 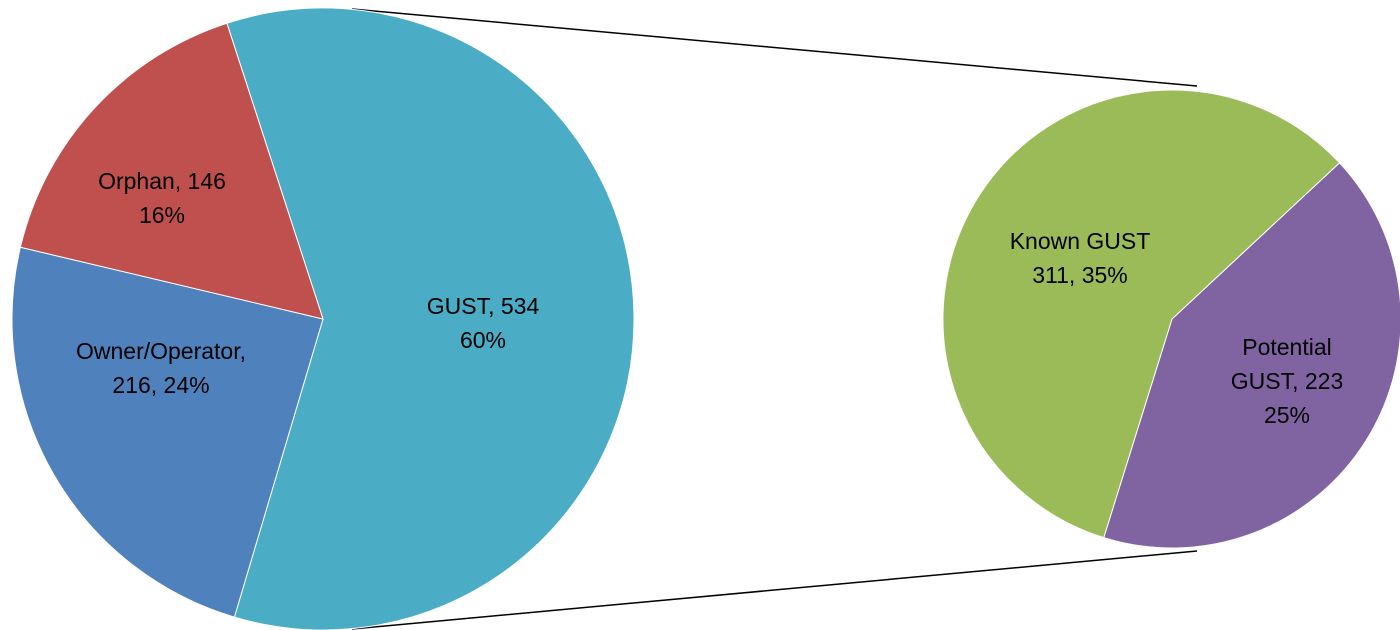 I want to click on data-label: Owner/Operator,, so click(x=161, y=351).